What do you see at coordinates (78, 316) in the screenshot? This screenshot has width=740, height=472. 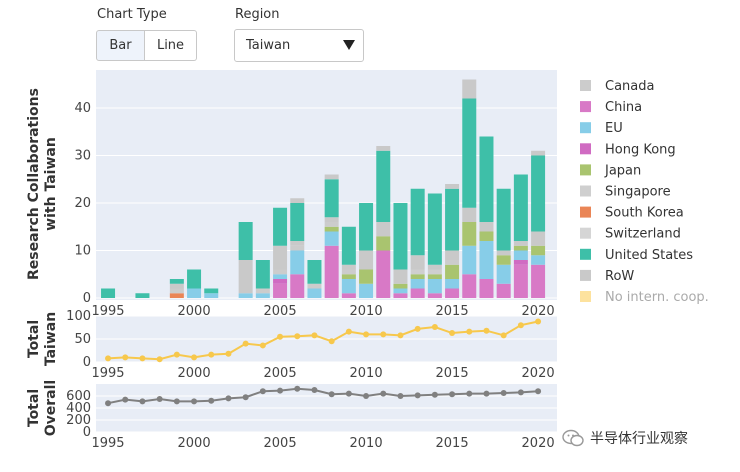 I see `y-tick-label: 100` at bounding box center [78, 316].